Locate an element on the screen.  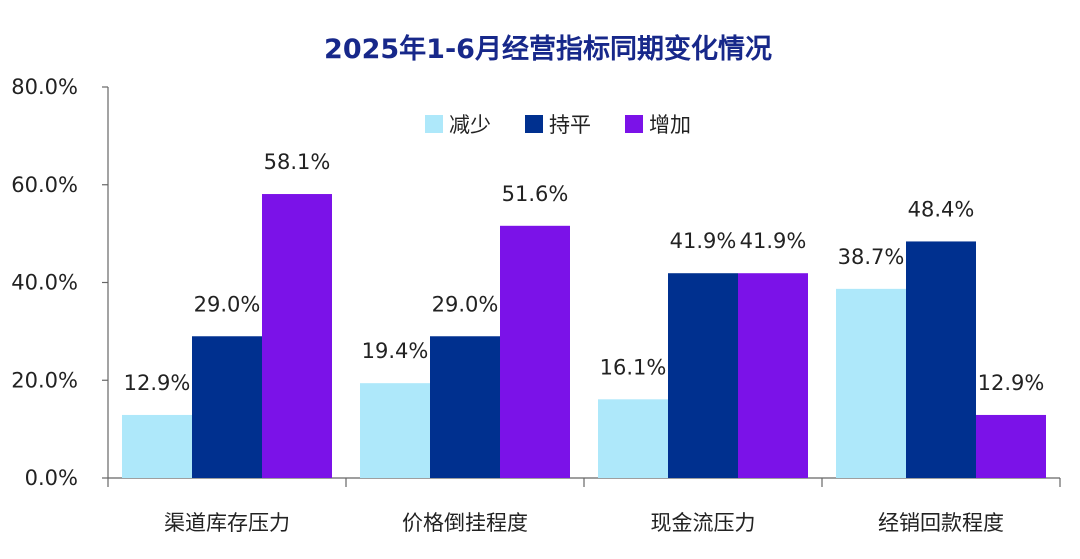
x-tick-label: 现金流压力 is located at coordinates (703, 523).